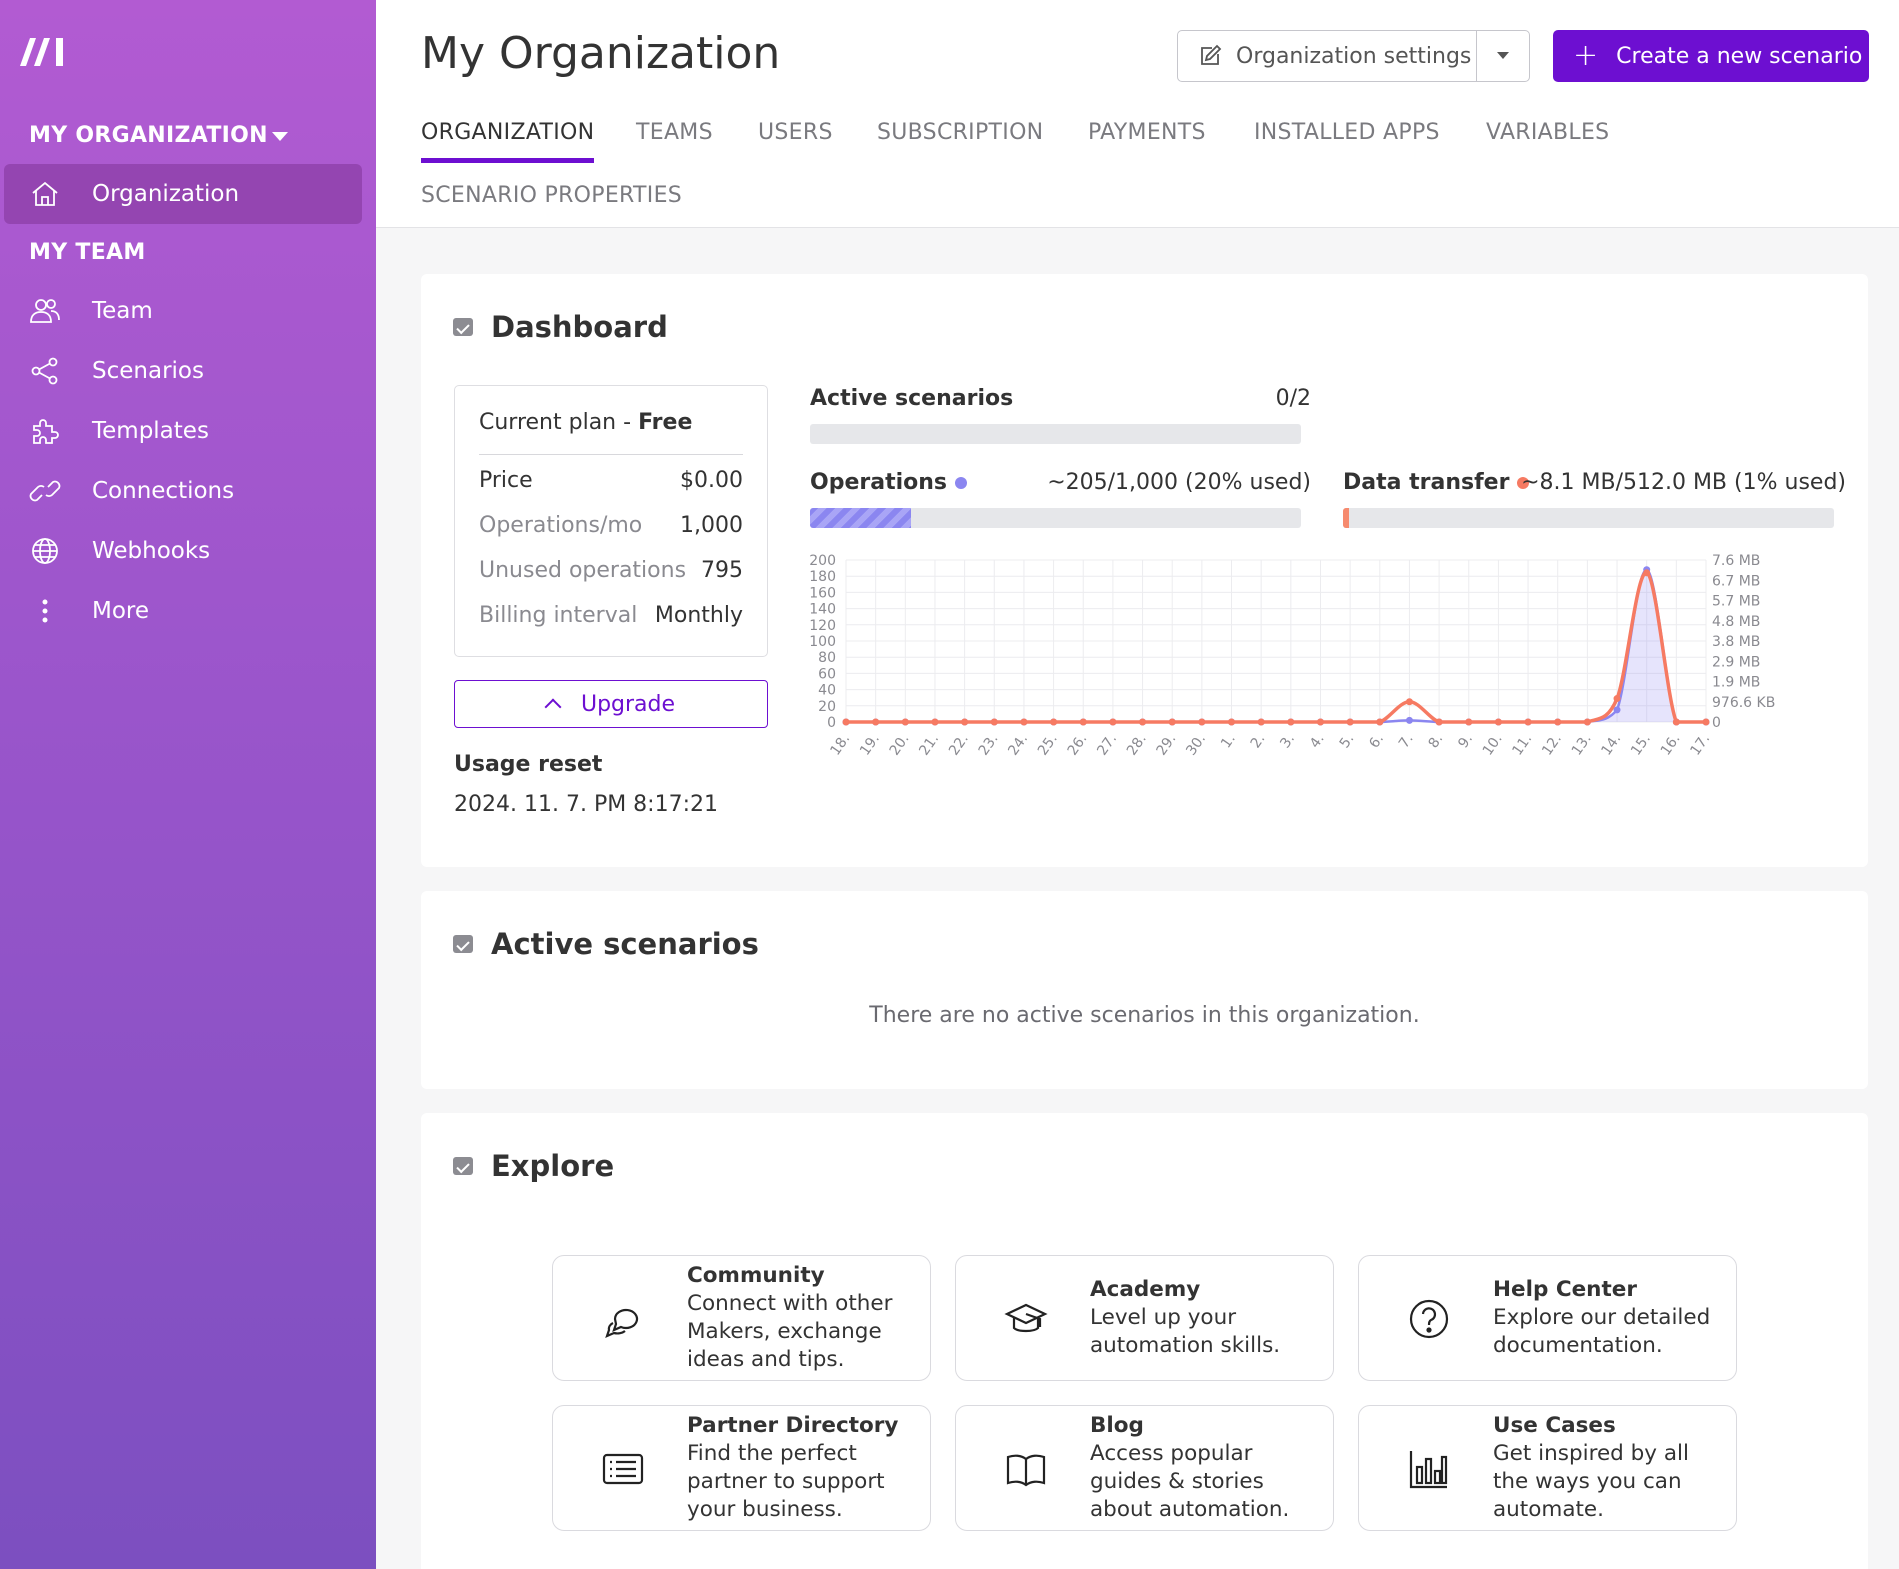  What do you see at coordinates (929, 744) in the screenshot?
I see `x-tick-label: 21.` at bounding box center [929, 744].